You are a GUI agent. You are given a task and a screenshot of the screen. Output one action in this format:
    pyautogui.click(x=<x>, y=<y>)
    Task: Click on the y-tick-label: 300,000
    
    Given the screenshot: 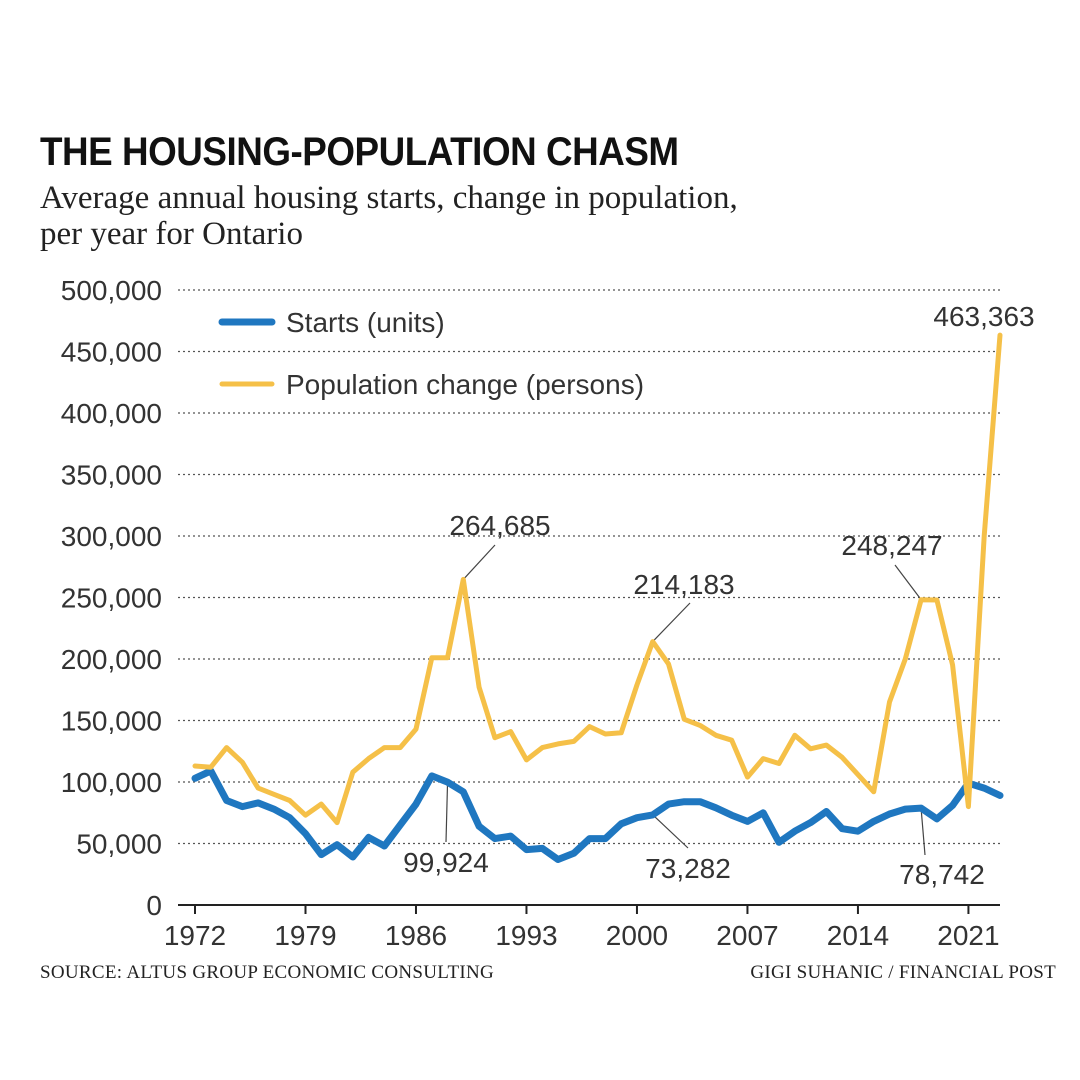 What is the action you would take?
    pyautogui.click(x=111, y=536)
    